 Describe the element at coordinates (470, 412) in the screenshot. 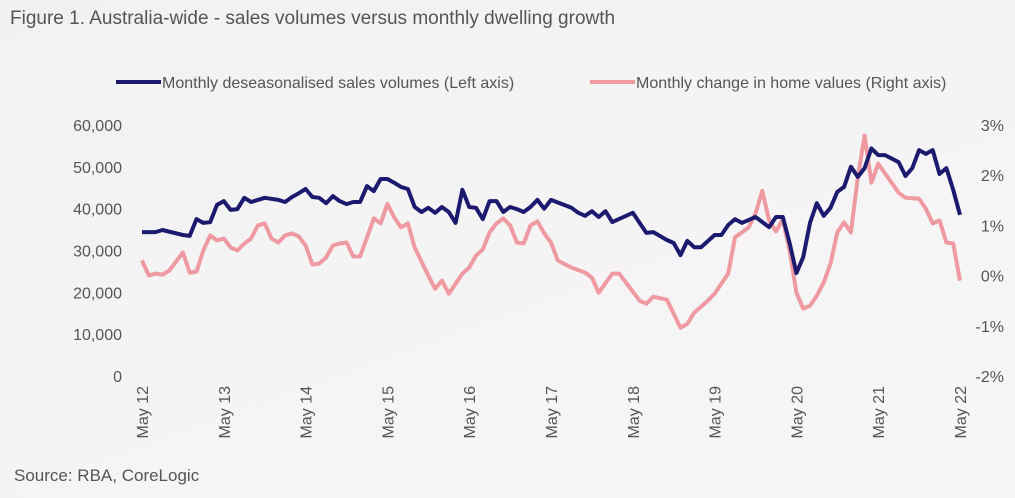

I see `x-axis-tick-label: May 16` at that location.